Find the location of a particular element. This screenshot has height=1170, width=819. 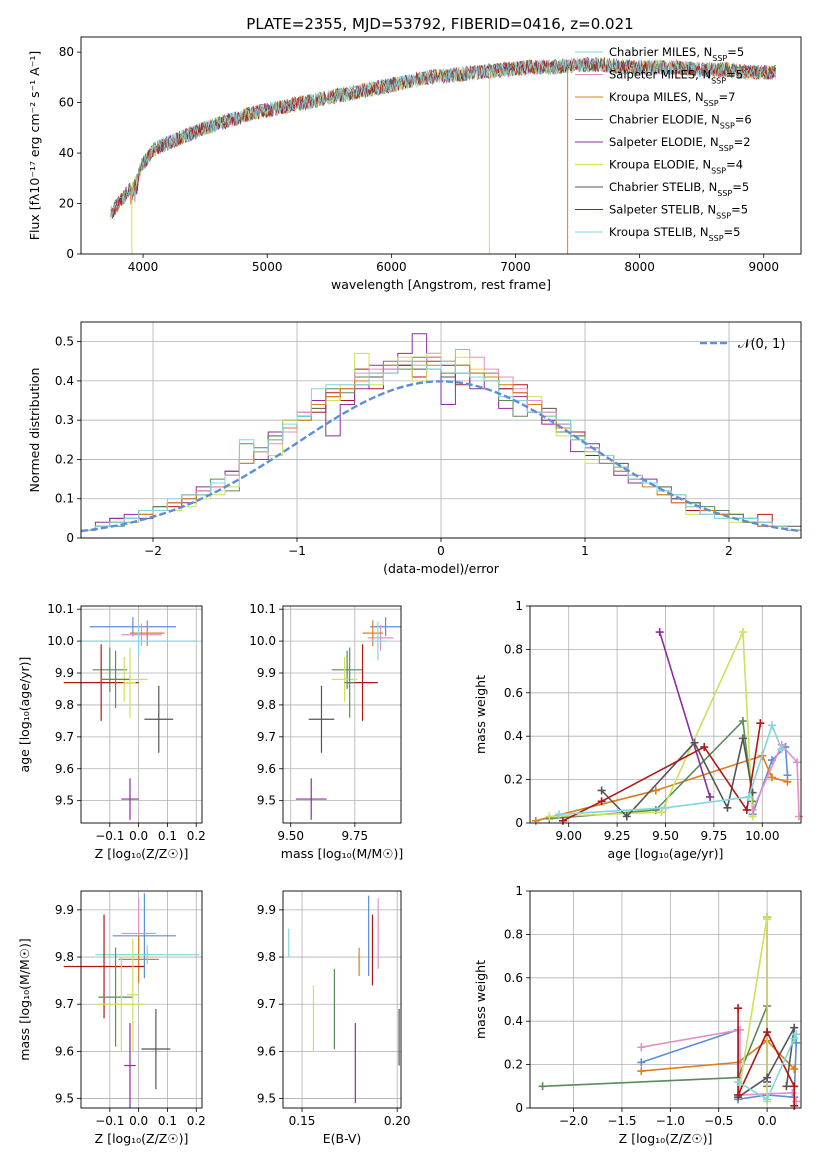

y-axis-label: mass weight is located at coordinates (480, 999).